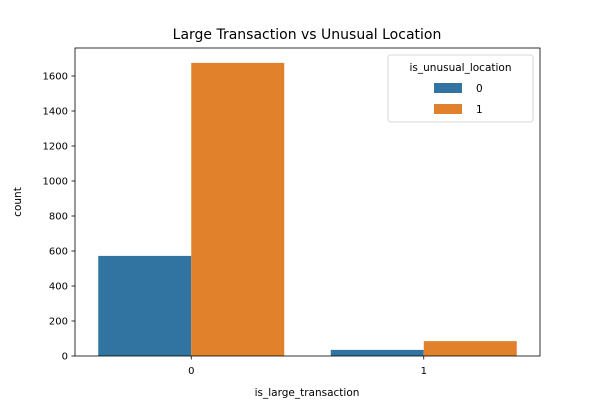 The height and width of the screenshot is (400, 600). I want to click on y-tick-label: 0, so click(65, 357).